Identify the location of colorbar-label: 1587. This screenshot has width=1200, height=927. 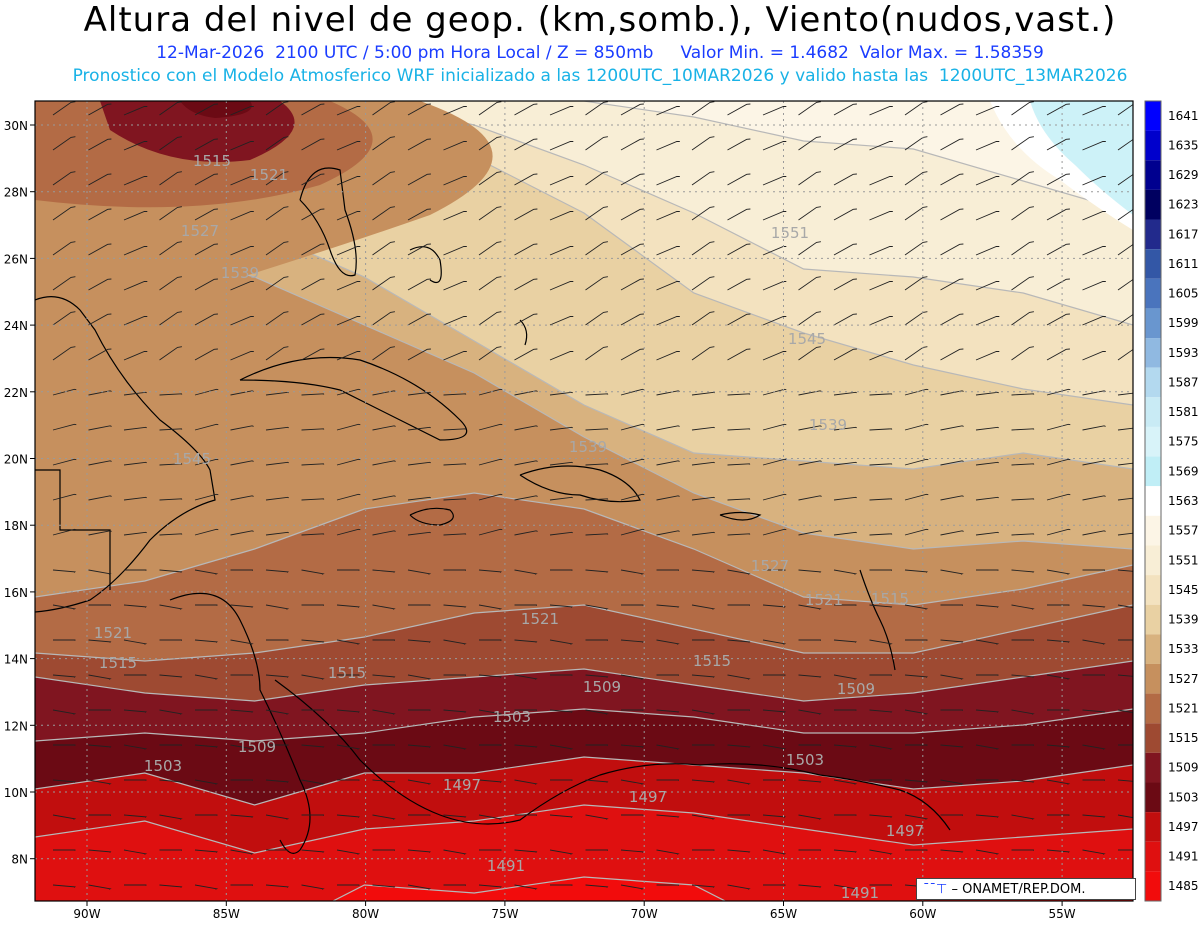
(1183, 382).